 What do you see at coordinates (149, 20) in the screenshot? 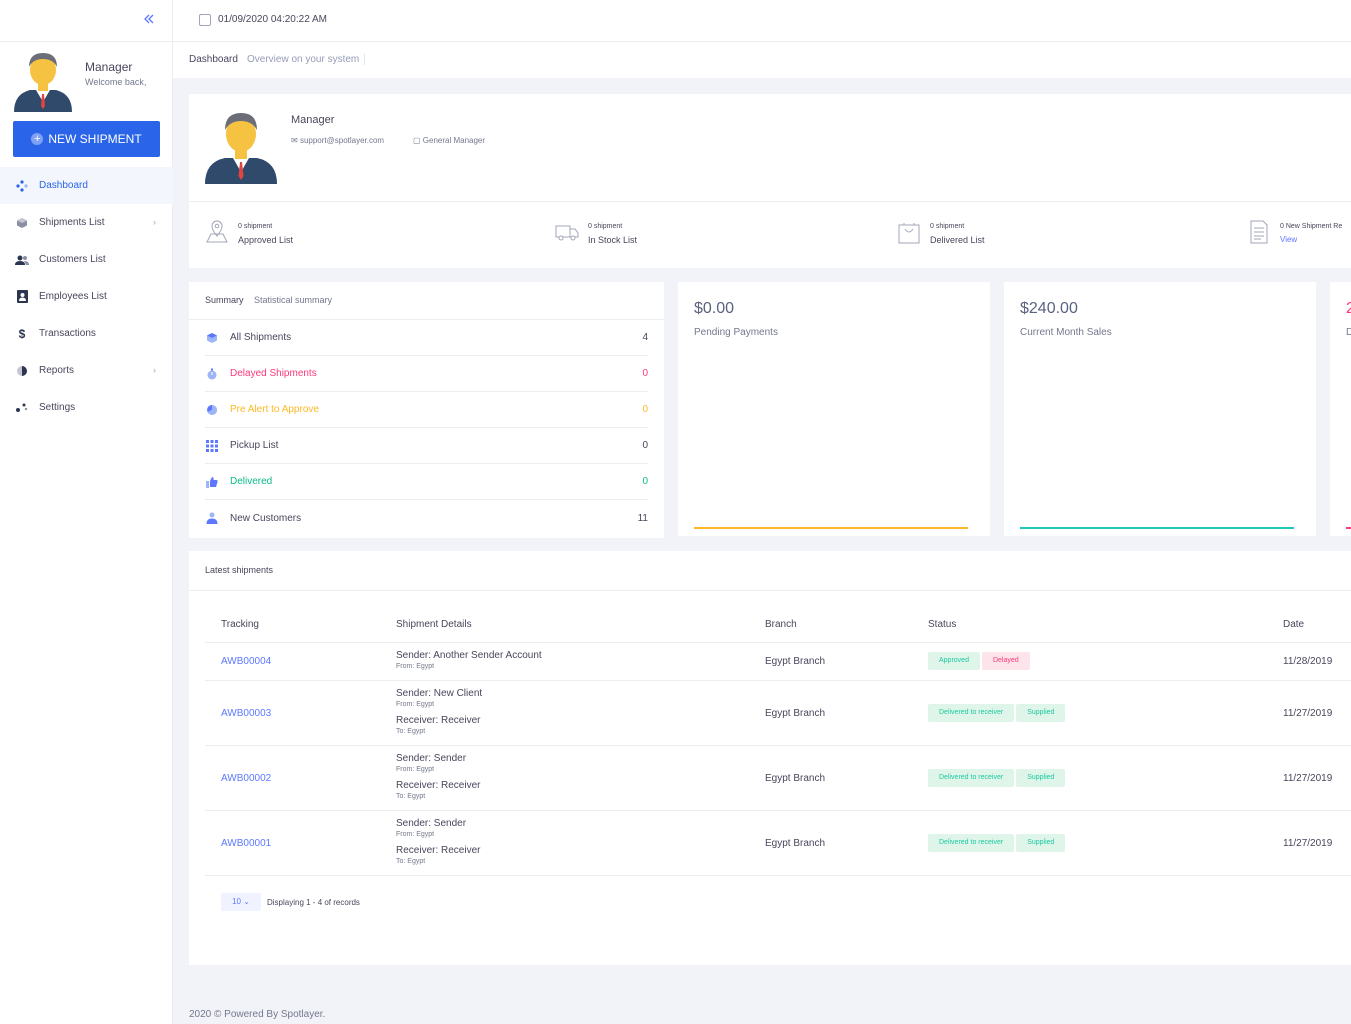
I see `collapse-sidebar-icon` at bounding box center [149, 20].